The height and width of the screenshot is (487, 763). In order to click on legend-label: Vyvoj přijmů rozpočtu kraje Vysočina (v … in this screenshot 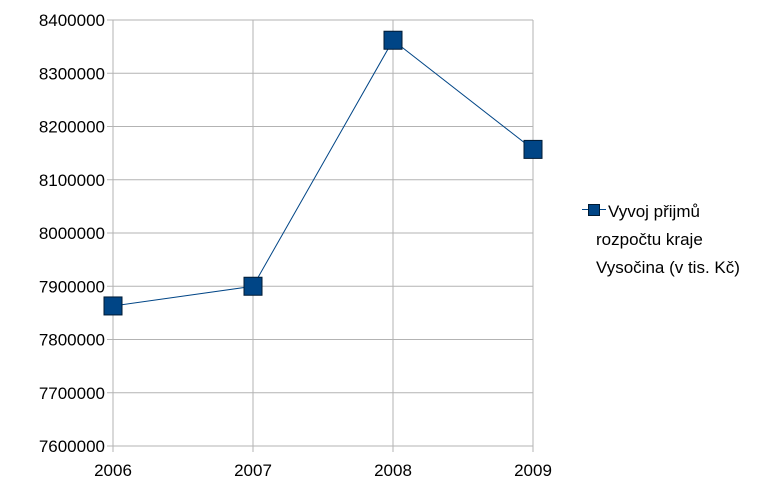, I will do `click(668, 239)`.